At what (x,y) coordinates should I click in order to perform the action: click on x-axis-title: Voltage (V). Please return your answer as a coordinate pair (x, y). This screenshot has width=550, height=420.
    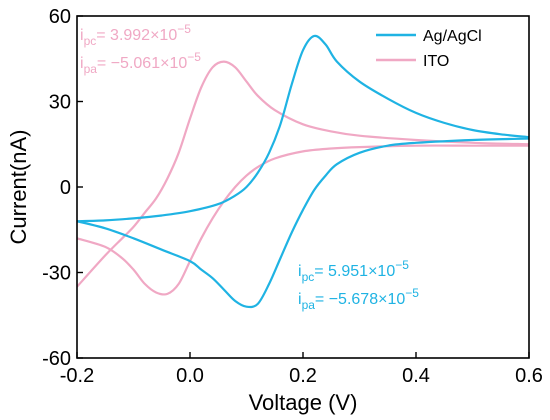
    Looking at the image, I should click on (303, 402).